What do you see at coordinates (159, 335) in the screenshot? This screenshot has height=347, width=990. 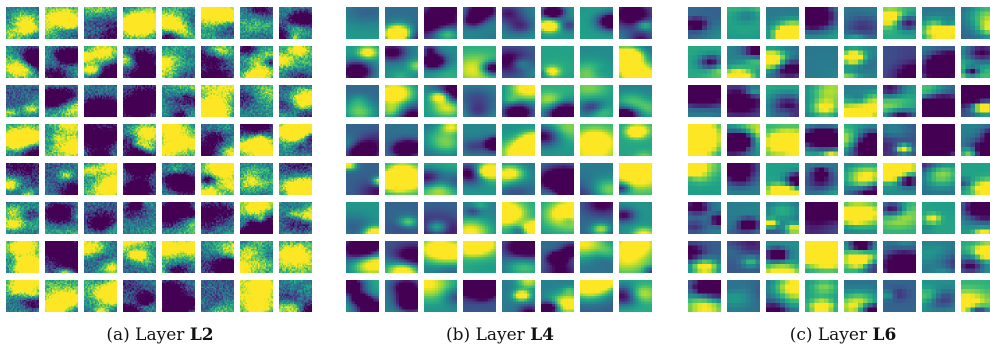 I see `caption-a: (a) Layer L2` at bounding box center [159, 335].